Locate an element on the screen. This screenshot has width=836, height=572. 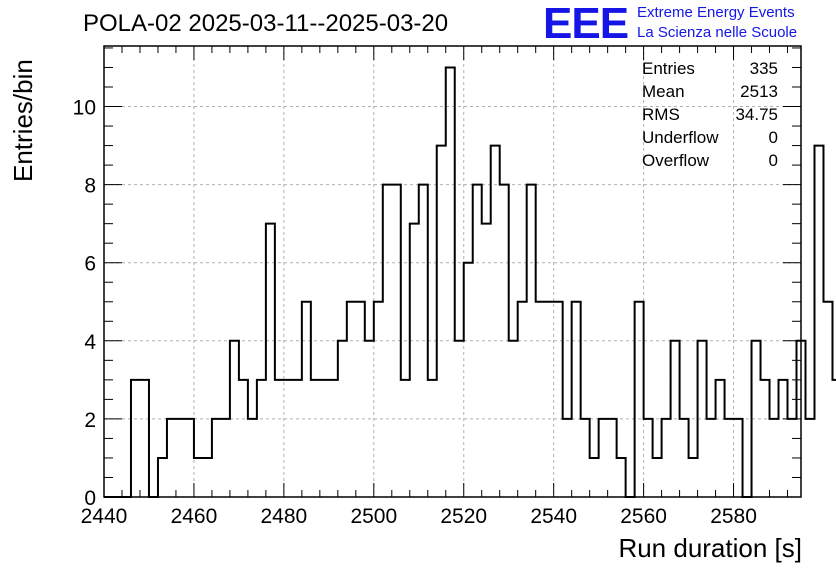
y-tick-label: 0 is located at coordinates (90, 498).